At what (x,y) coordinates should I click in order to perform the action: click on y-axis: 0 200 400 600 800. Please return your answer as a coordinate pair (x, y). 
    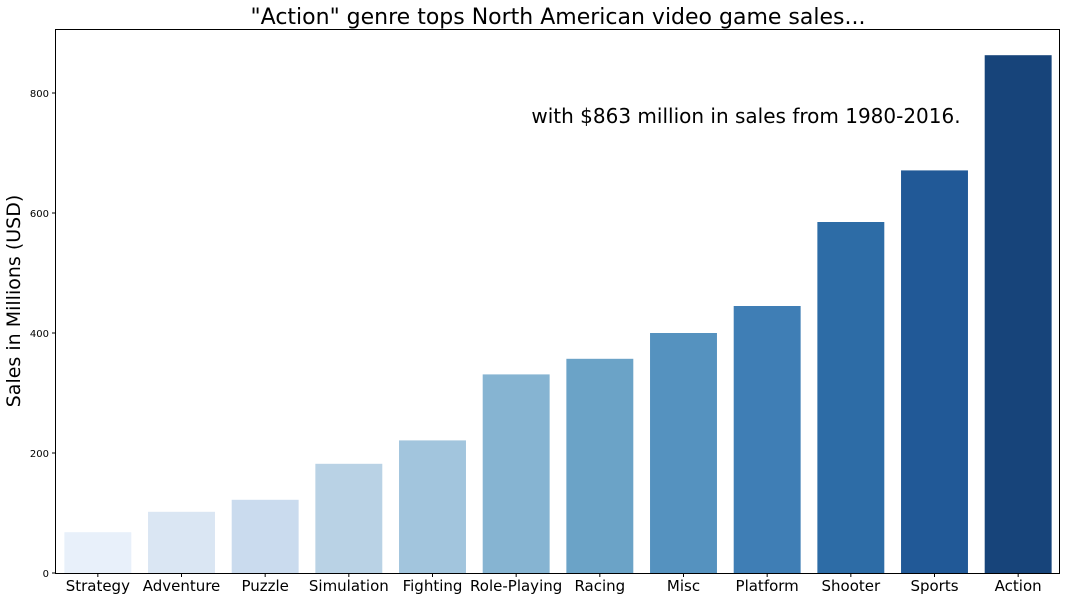
    Looking at the image, I should click on (43, 334).